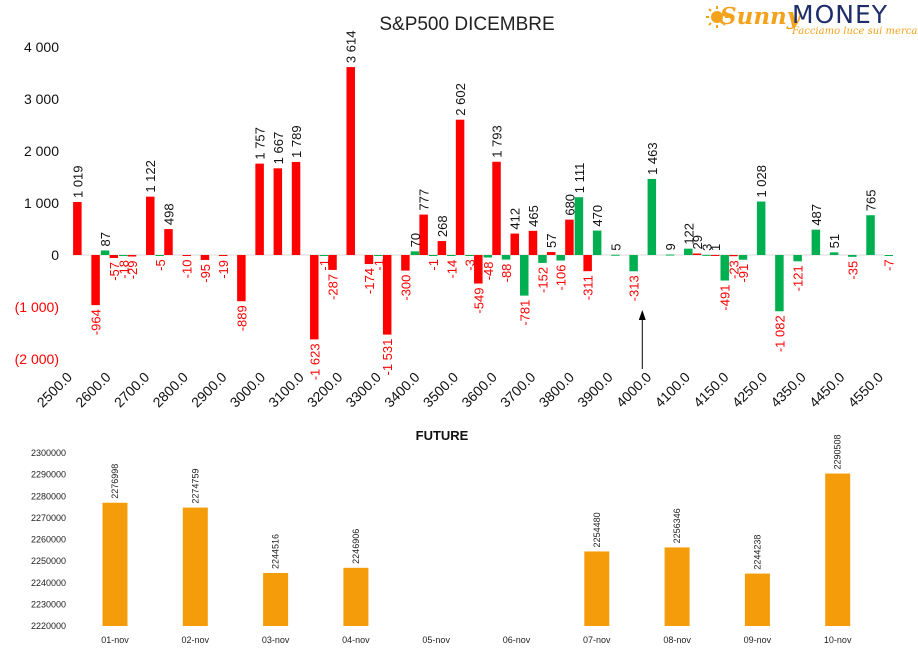  I want to click on future-category-label: 01-nov, so click(115, 640).